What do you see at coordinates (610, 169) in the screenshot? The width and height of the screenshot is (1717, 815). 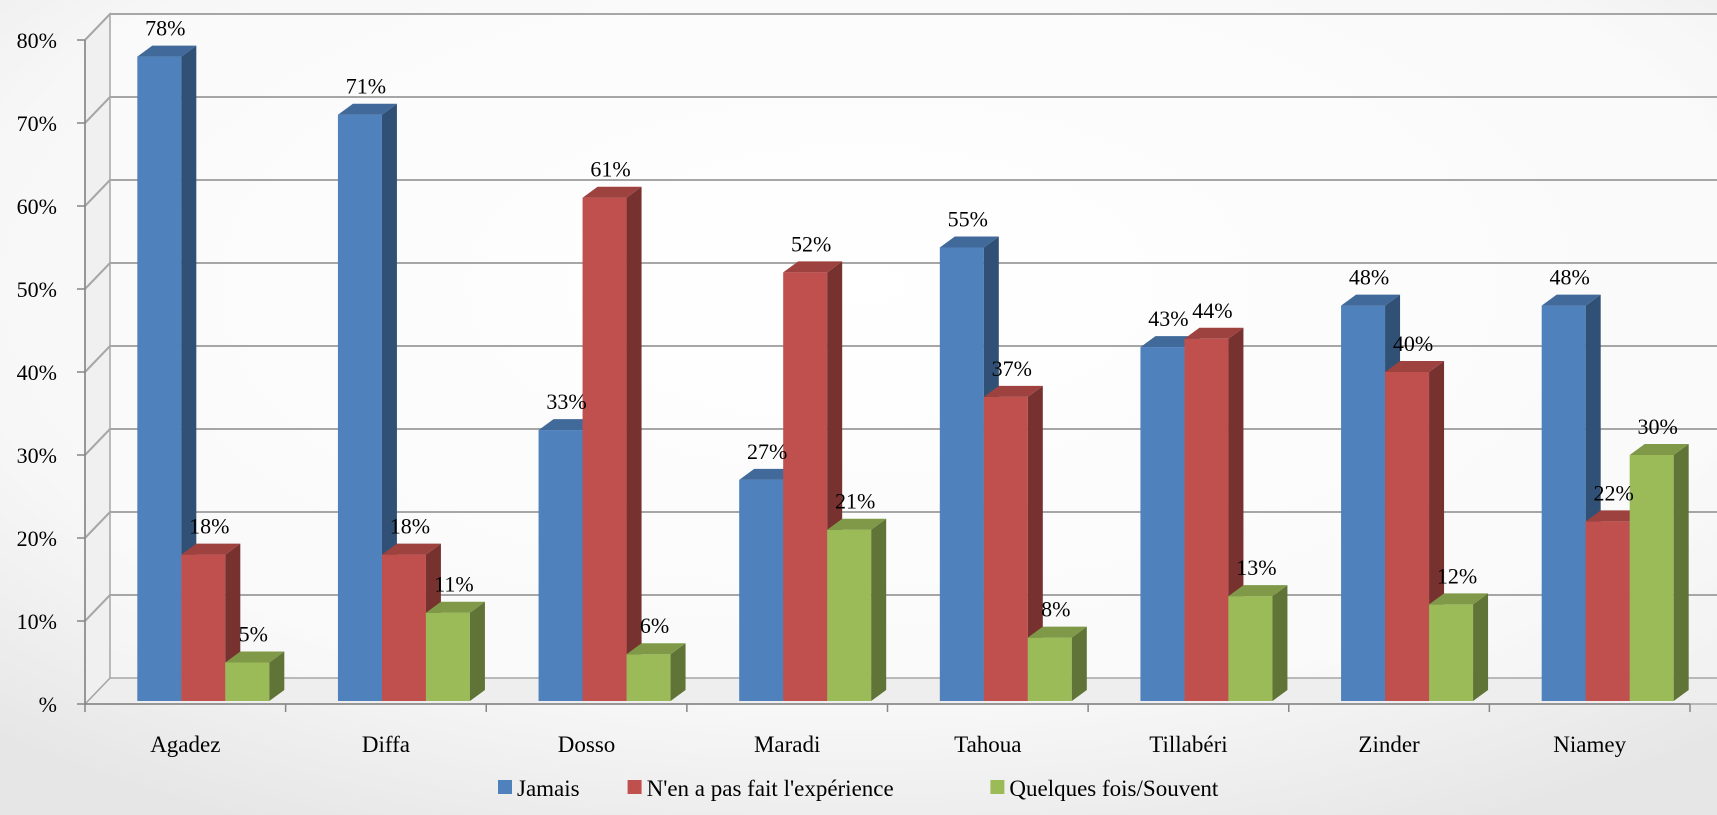 I see `data-label: 61%` at bounding box center [610, 169].